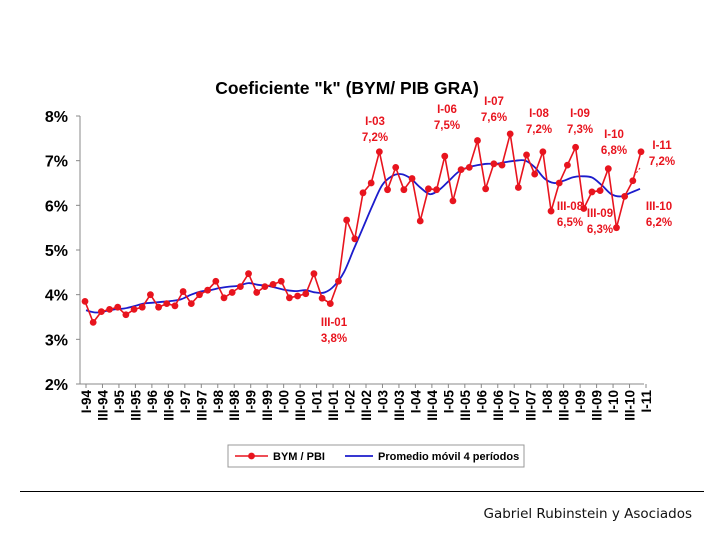 The height and width of the screenshot is (540, 720). I want to click on chart-title: Coeficiente "k" (BYM/ PIB GRA), so click(347, 88).